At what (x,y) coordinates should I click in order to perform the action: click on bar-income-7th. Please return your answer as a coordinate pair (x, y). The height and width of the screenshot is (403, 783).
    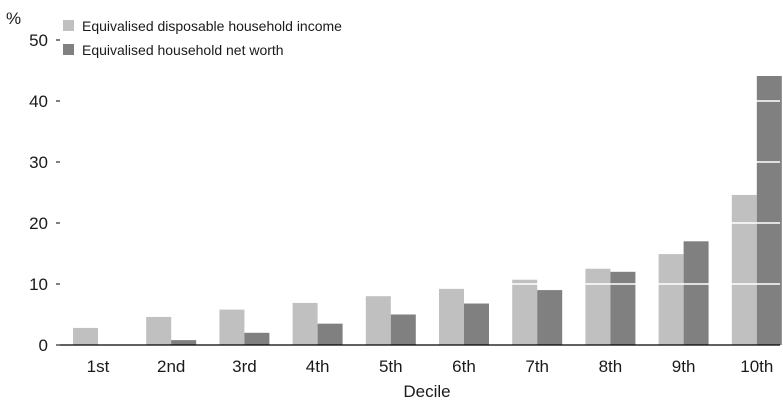
    Looking at the image, I should click on (525, 312).